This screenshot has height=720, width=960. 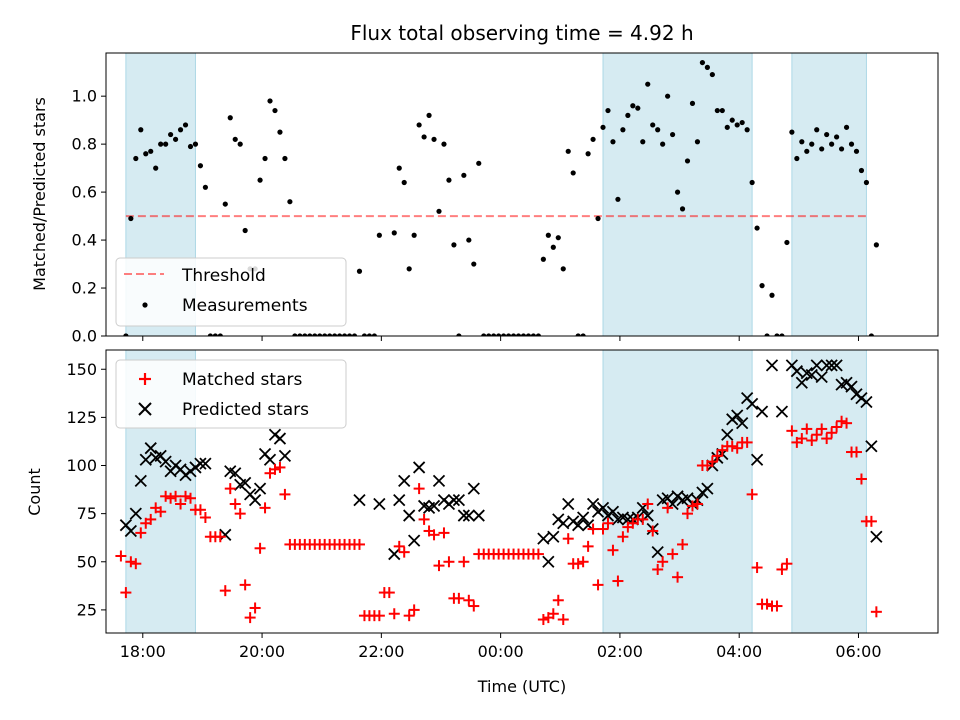 I want to click on legend-threshold-label: Threshold, so click(x=223, y=276).